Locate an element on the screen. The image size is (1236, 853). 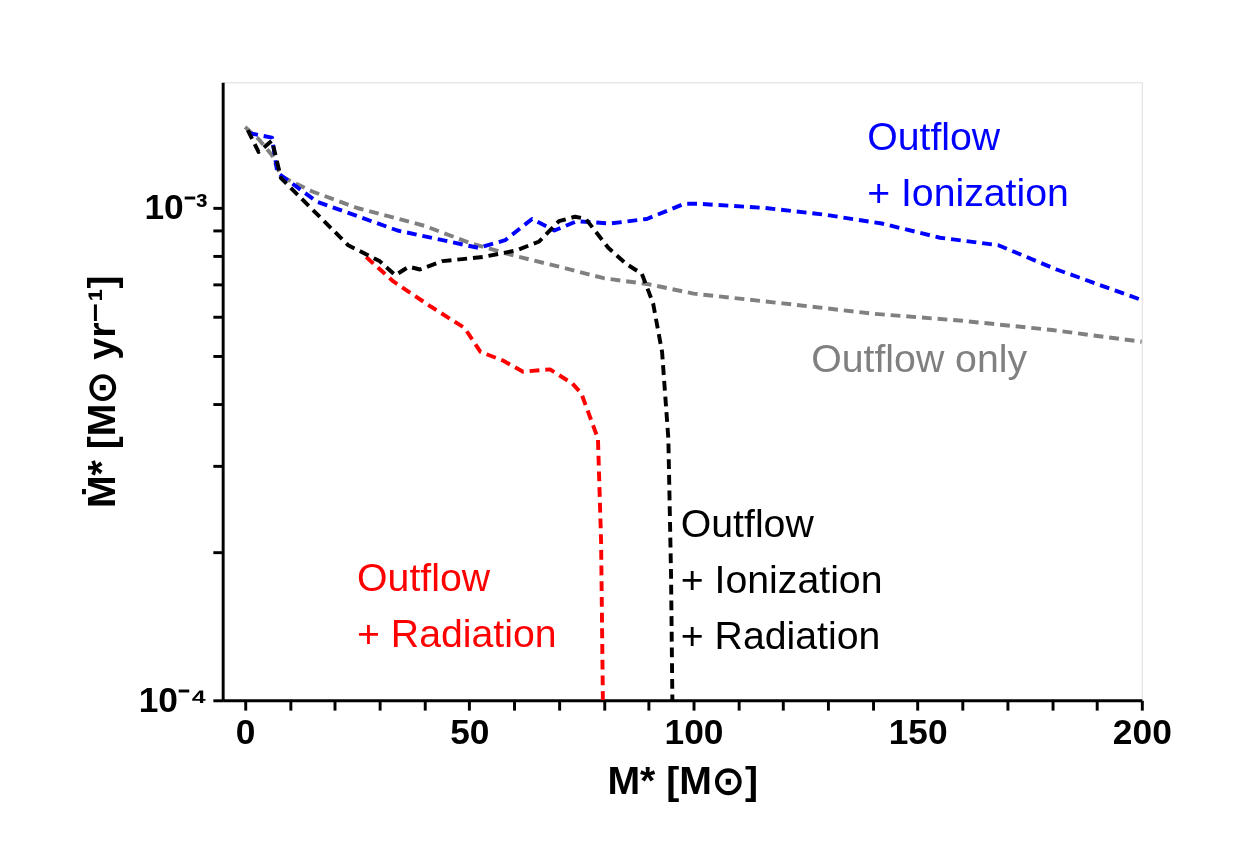
x-tick-label: 100 is located at coordinates (694, 731).